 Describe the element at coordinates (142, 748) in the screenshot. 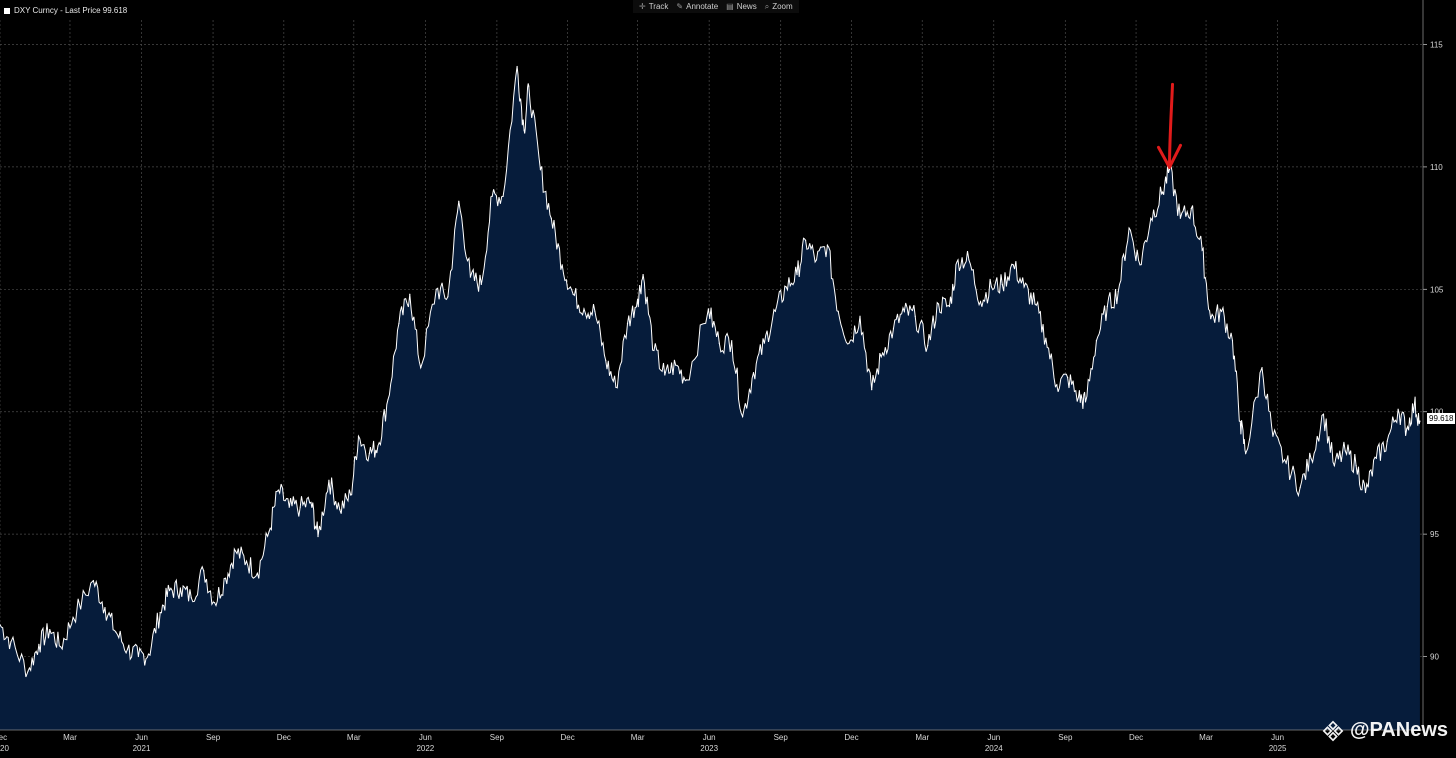

I see `x-year-label: 2021` at that location.